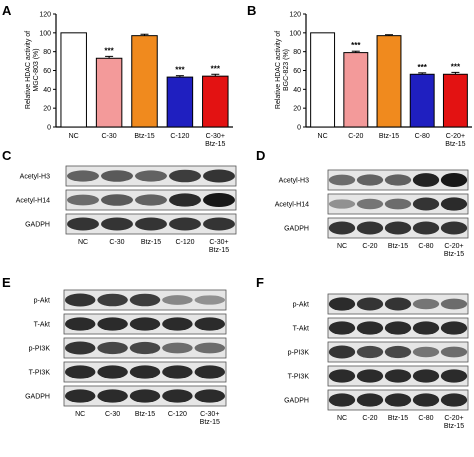 The width and height of the screenshot is (474, 457). What do you see at coordinates (455, 140) in the screenshot?
I see `x-tick-label: C-20+ Btz-15` at bounding box center [455, 140].